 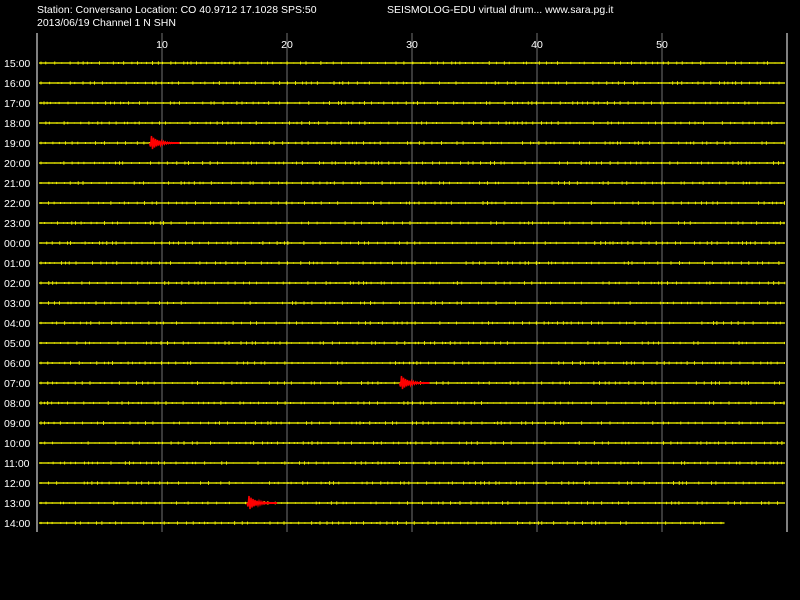 I want to click on hour-label: 18:00, so click(x=17, y=124).